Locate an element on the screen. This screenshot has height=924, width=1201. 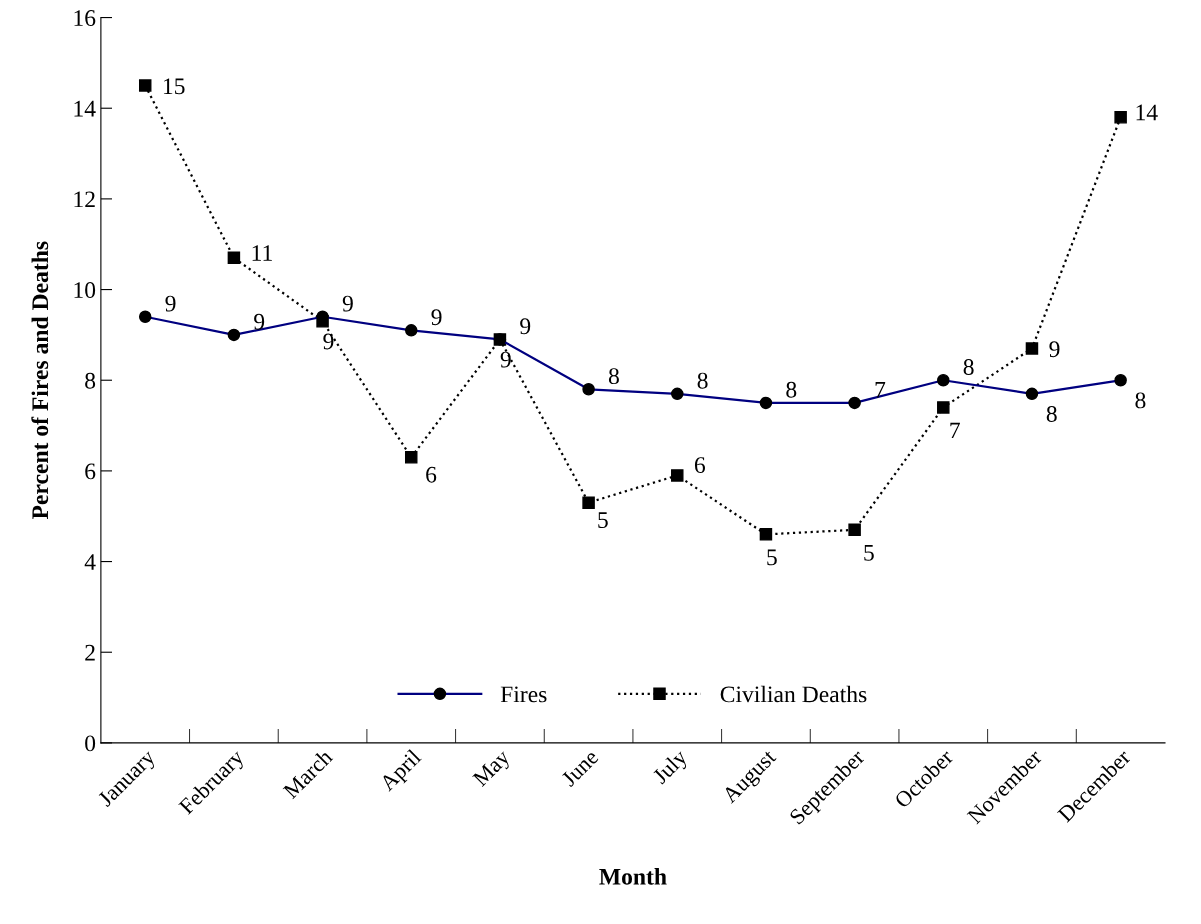
y-tick-label: 10 is located at coordinates (85, 290).